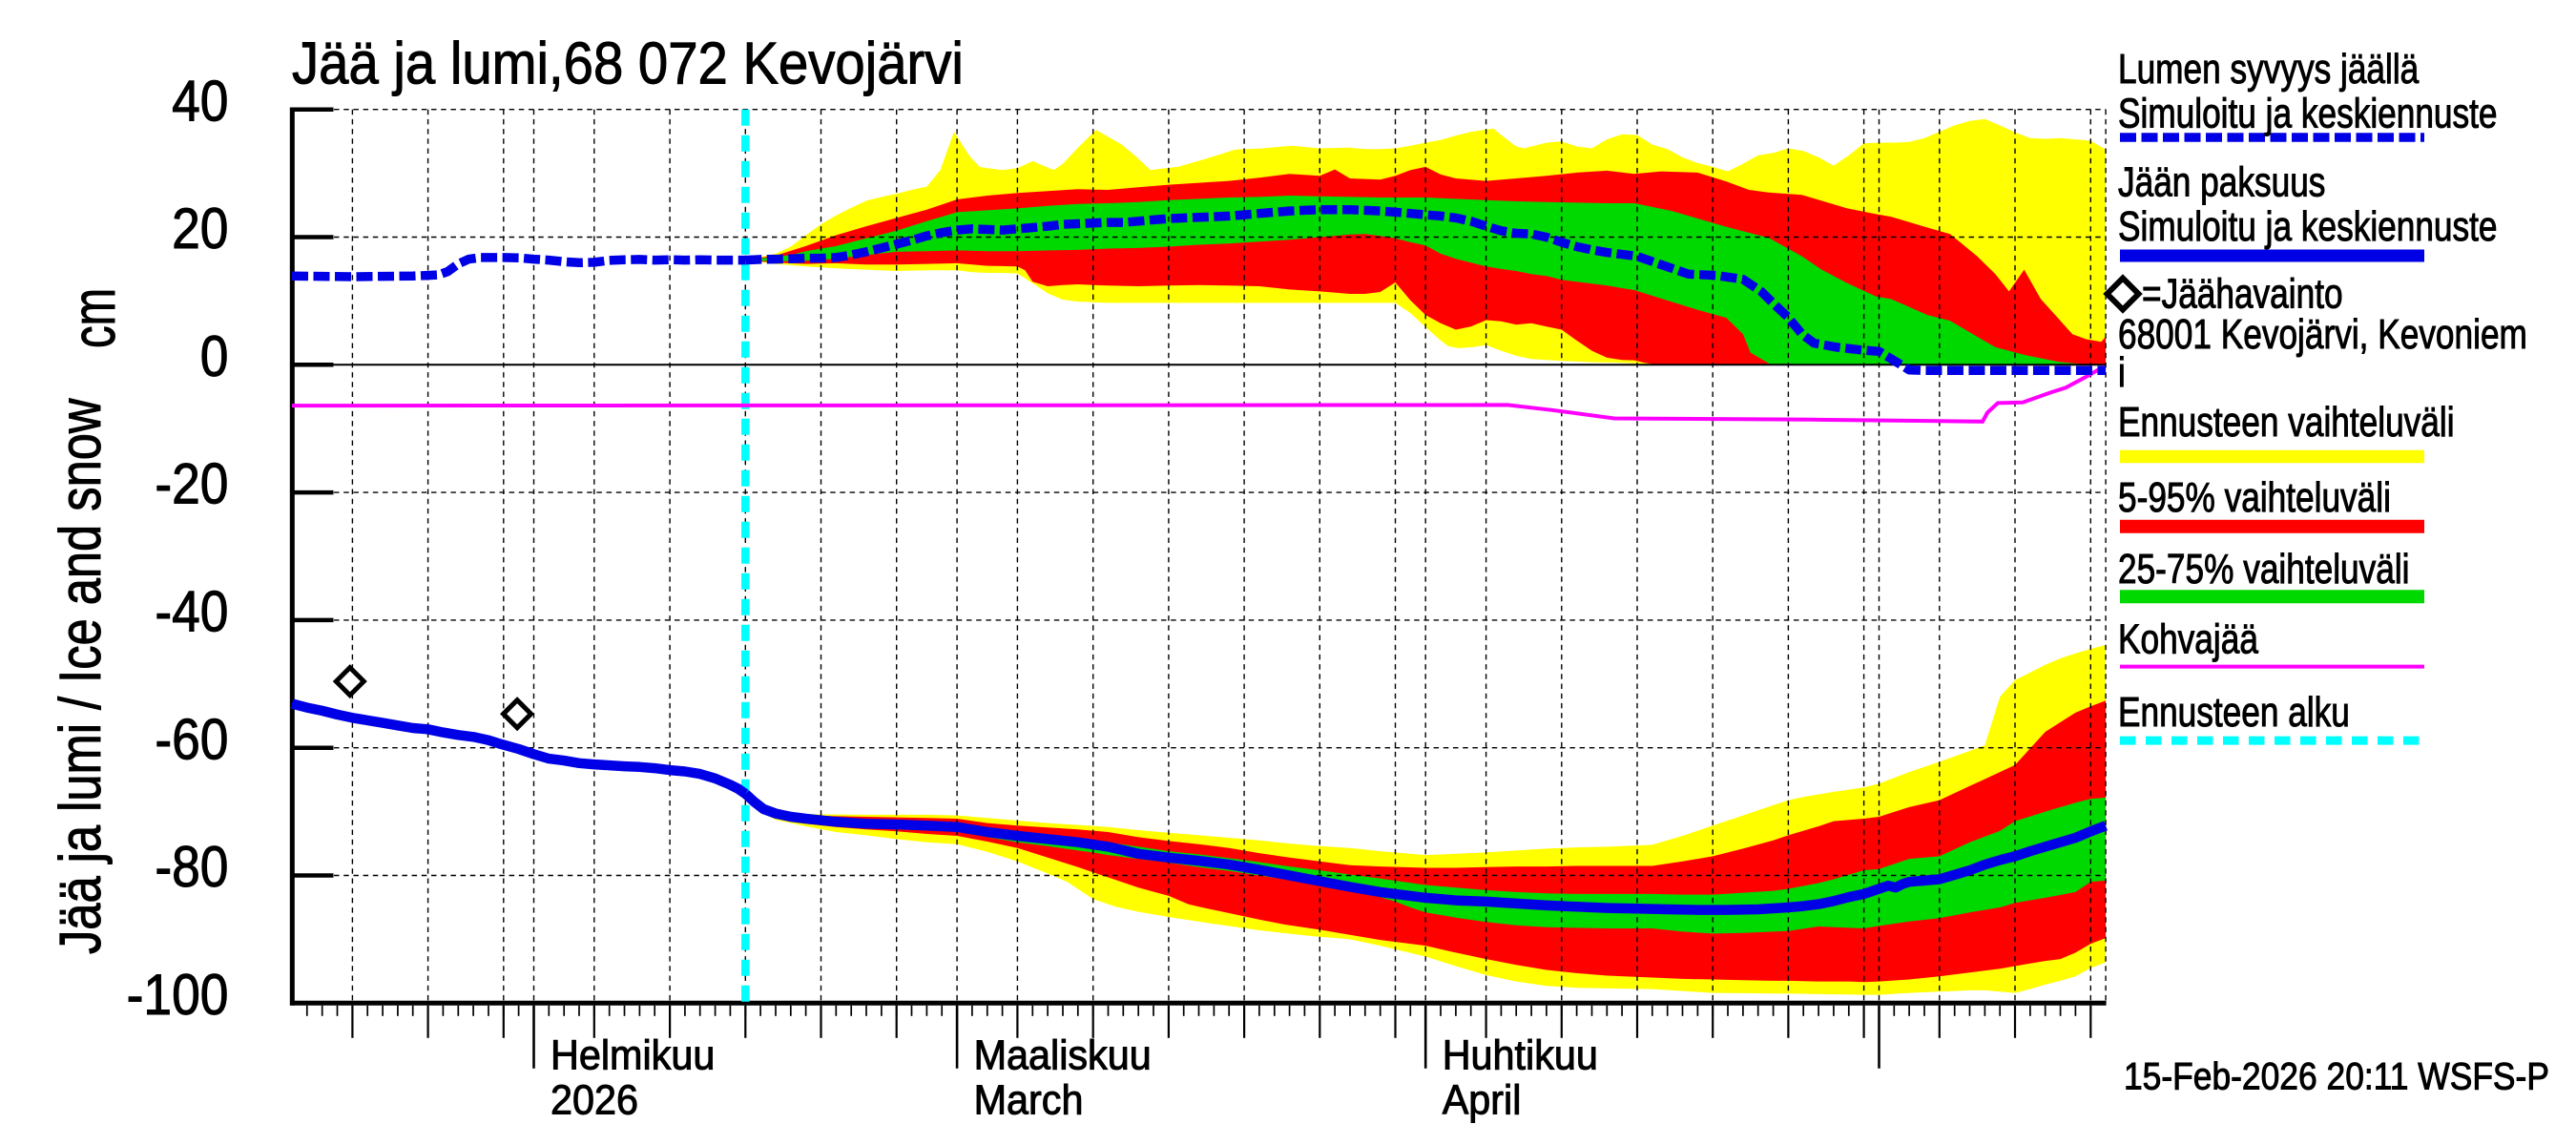  I want to click on svg-text: Jää ja lumi / Ice and snow, so click(81, 676).